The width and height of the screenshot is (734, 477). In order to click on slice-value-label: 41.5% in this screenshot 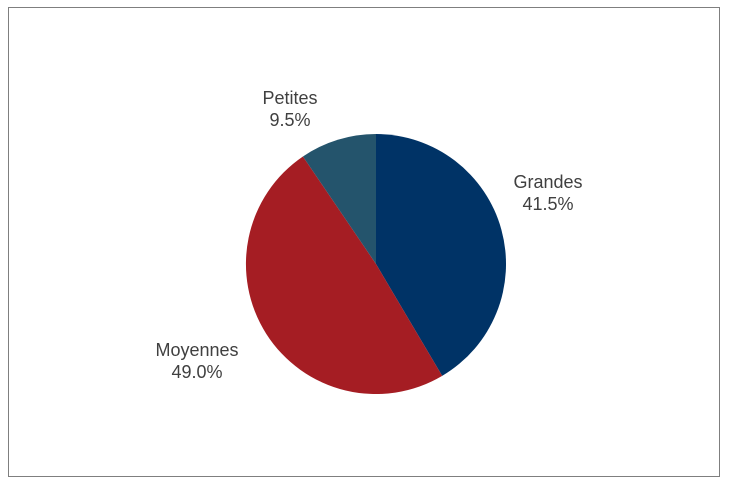, I will do `click(547, 204)`.